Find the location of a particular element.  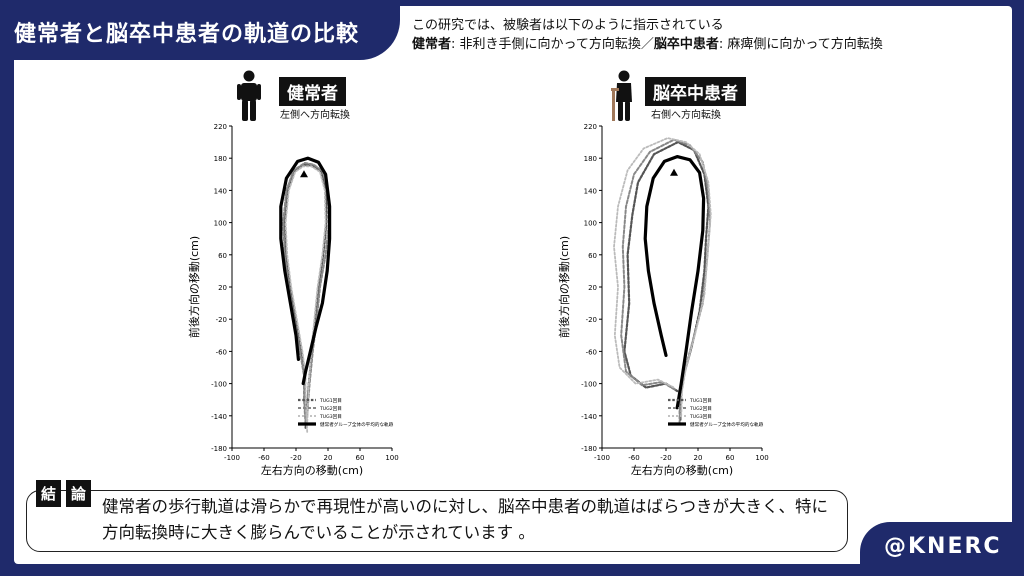

brand-logo: @KNERC is located at coordinates (943, 546).